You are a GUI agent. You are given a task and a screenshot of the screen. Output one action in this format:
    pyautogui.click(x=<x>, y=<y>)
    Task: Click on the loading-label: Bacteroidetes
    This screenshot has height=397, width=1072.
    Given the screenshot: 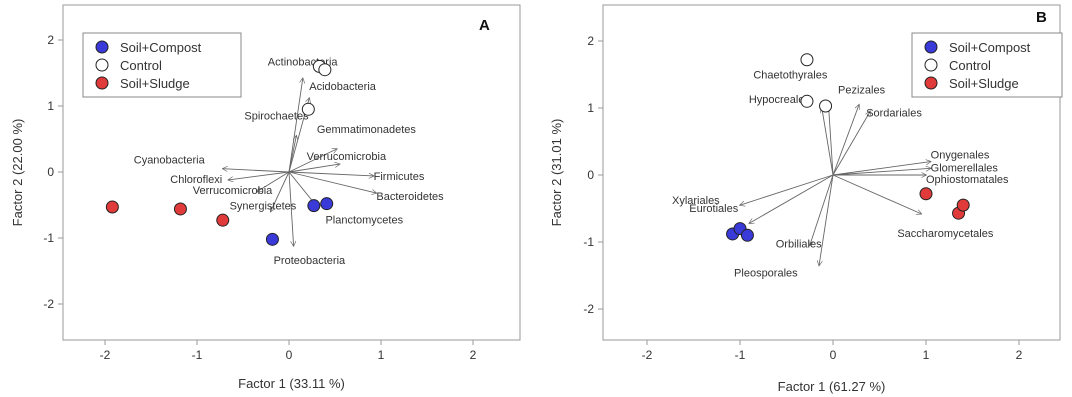 What is the action you would take?
    pyautogui.click(x=410, y=197)
    